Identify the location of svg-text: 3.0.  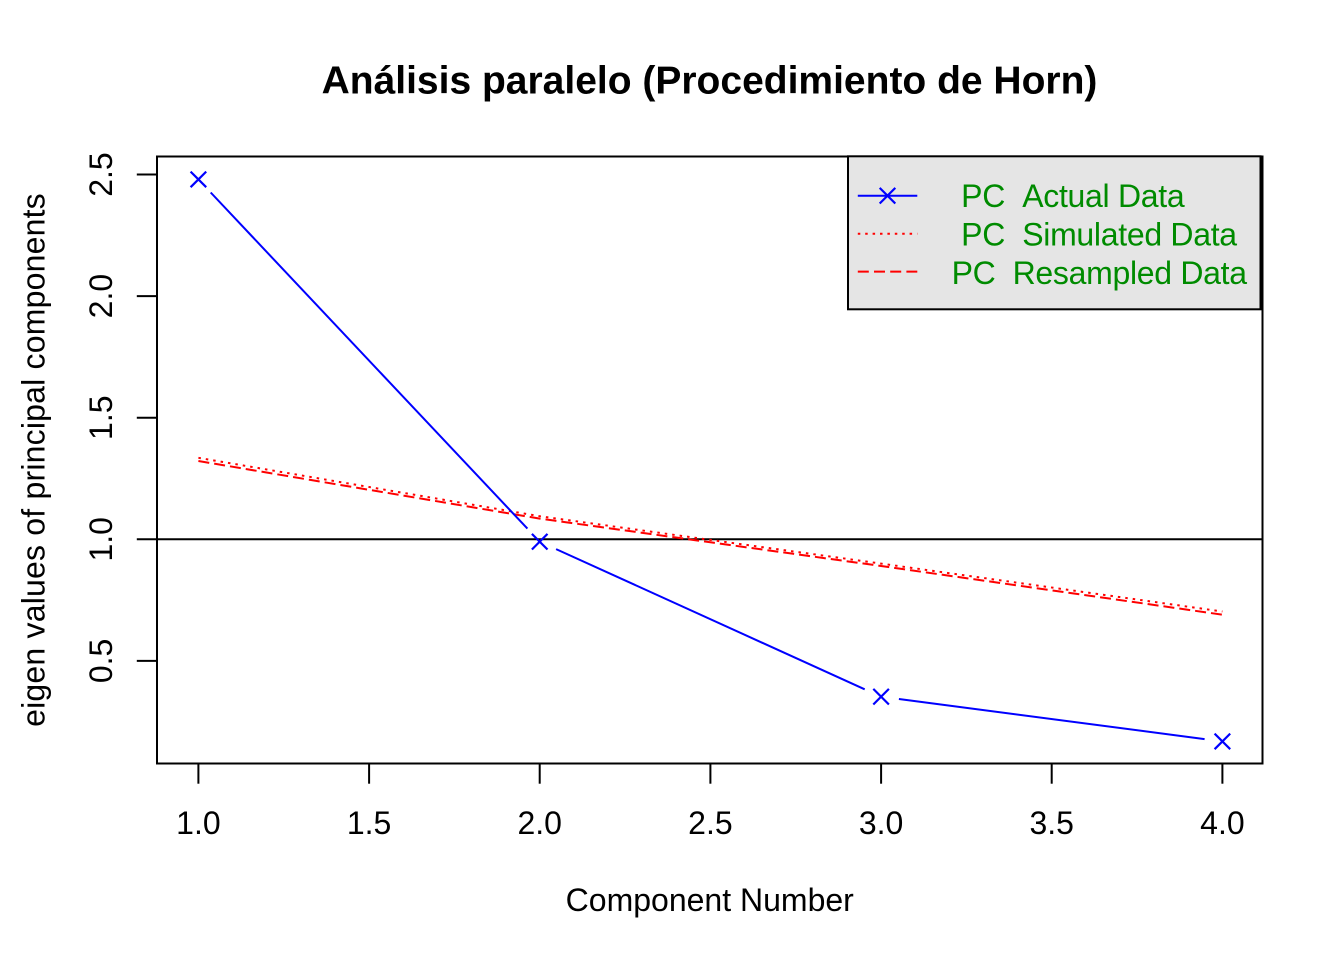
(881, 823).